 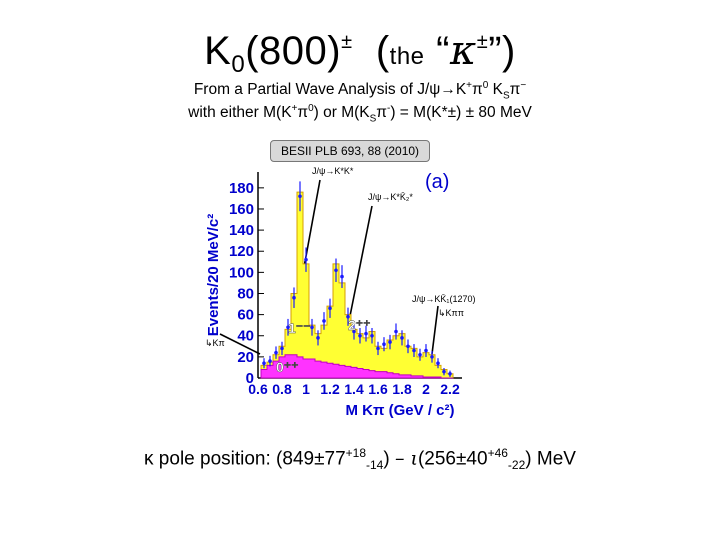 What do you see at coordinates (347, 42) in the screenshot?
I see `title-pm: ±` at bounding box center [347, 42].